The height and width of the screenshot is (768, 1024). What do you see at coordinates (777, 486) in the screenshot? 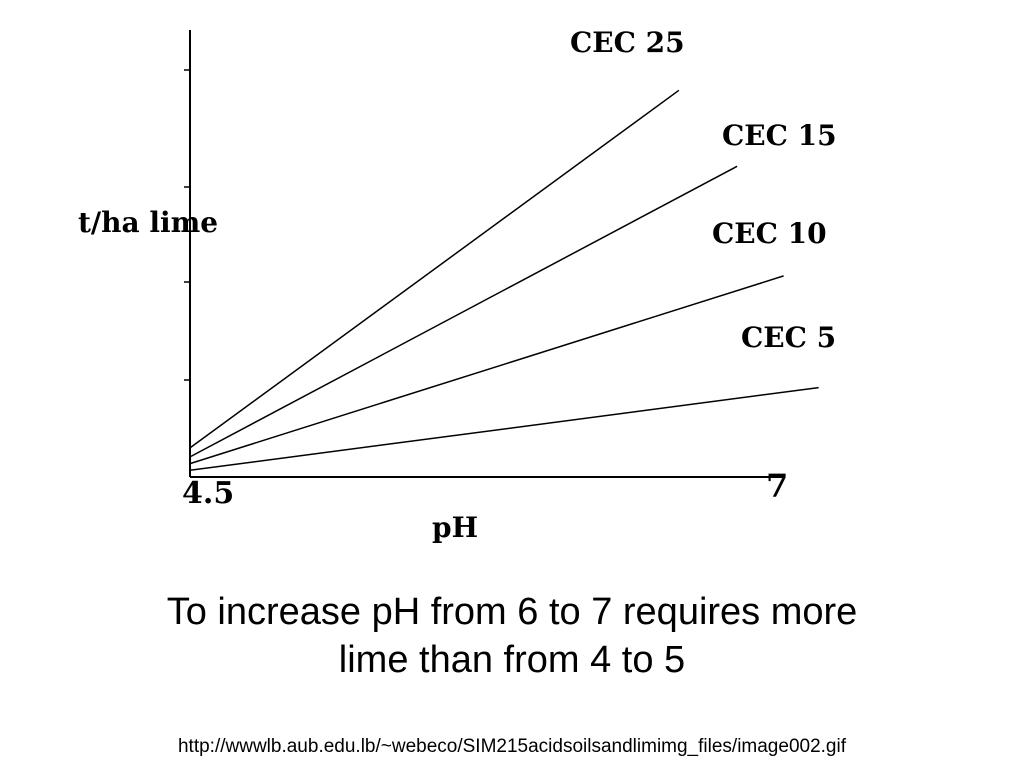
I see `x-tick-label-end: 7` at bounding box center [777, 486].